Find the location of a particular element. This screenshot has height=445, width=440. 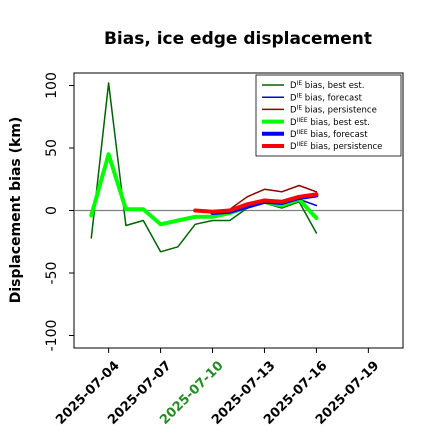

y-tick-label: 0 is located at coordinates (52, 210).